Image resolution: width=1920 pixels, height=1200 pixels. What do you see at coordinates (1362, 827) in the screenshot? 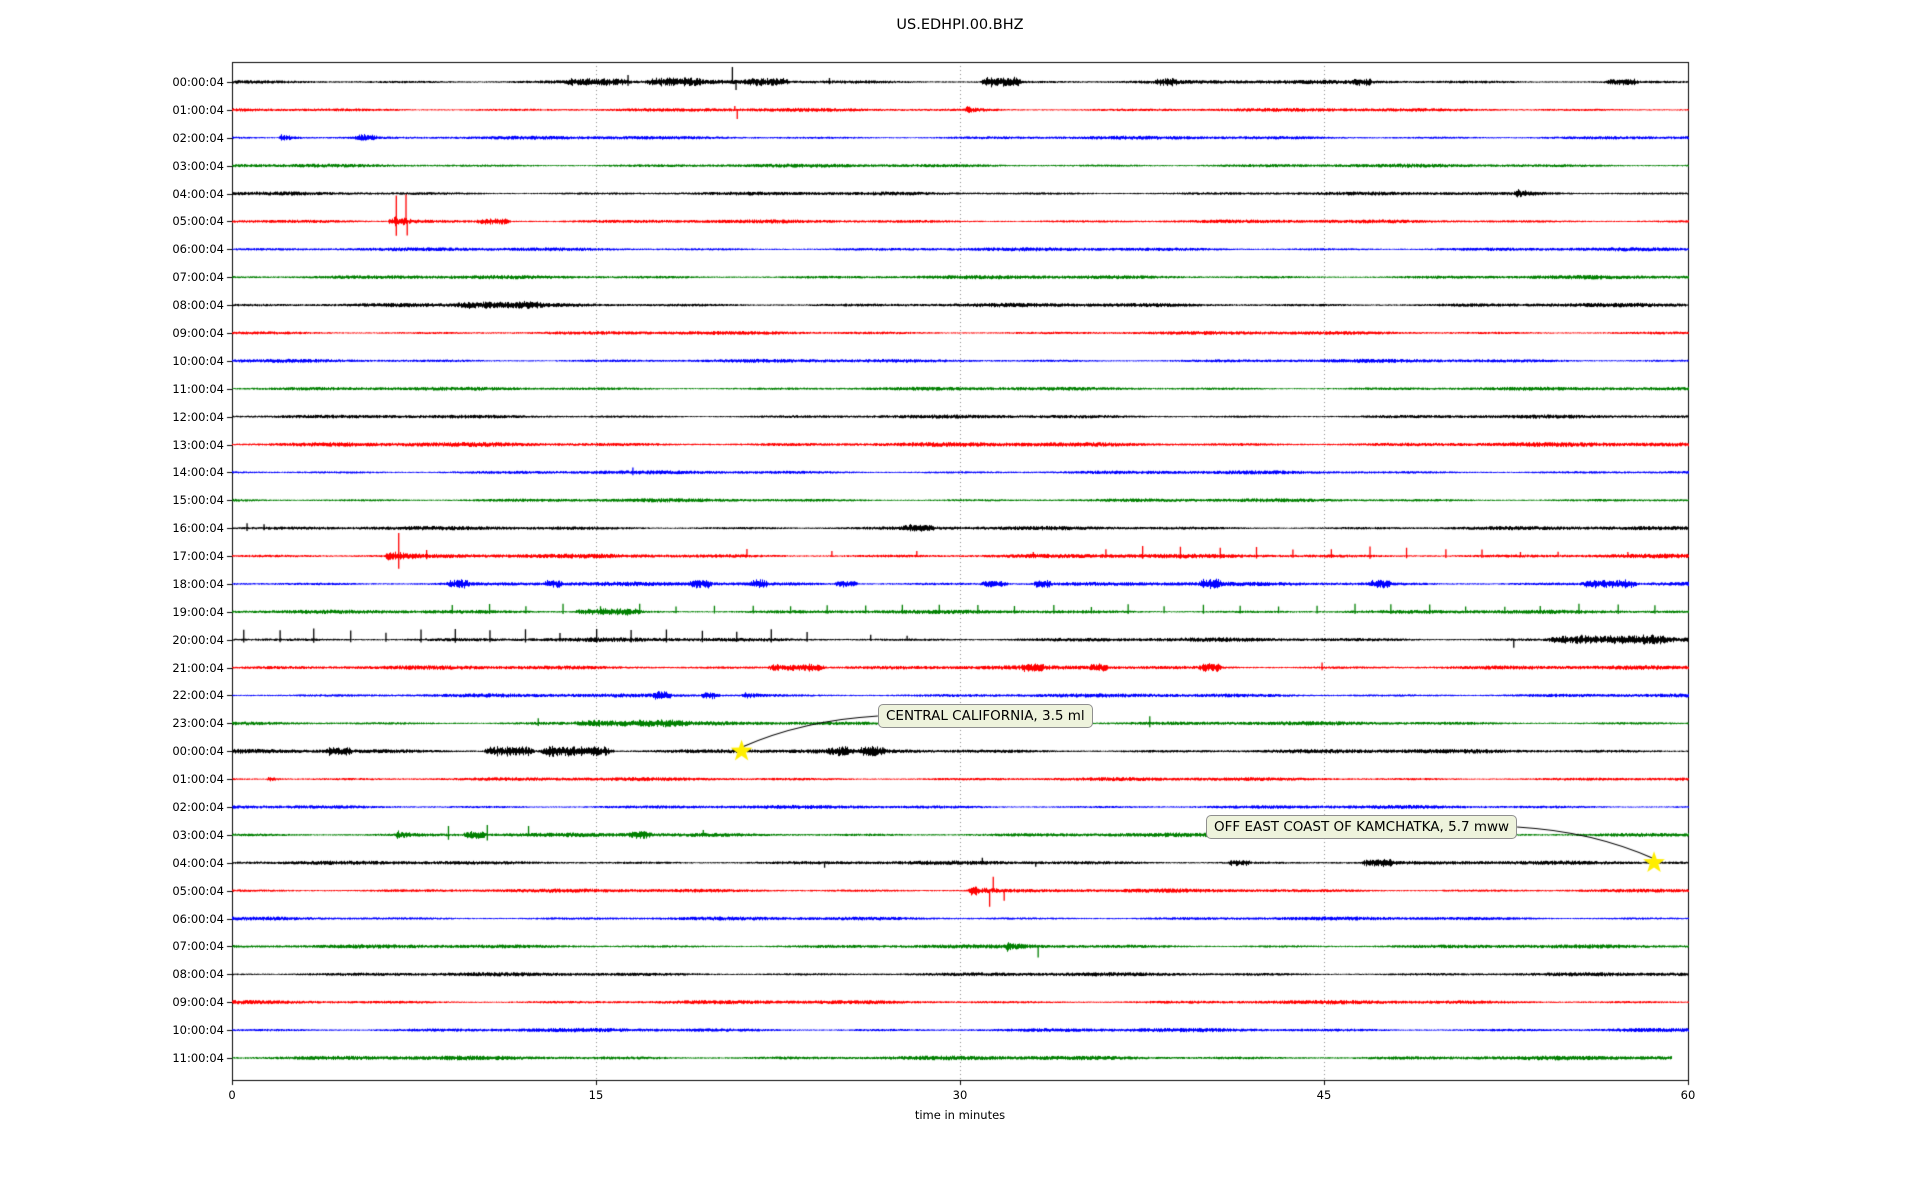
I see `annotation-kamchatka: OFF EAST COAST OF KAMCHATKA, 5.7 mww` at bounding box center [1362, 827].